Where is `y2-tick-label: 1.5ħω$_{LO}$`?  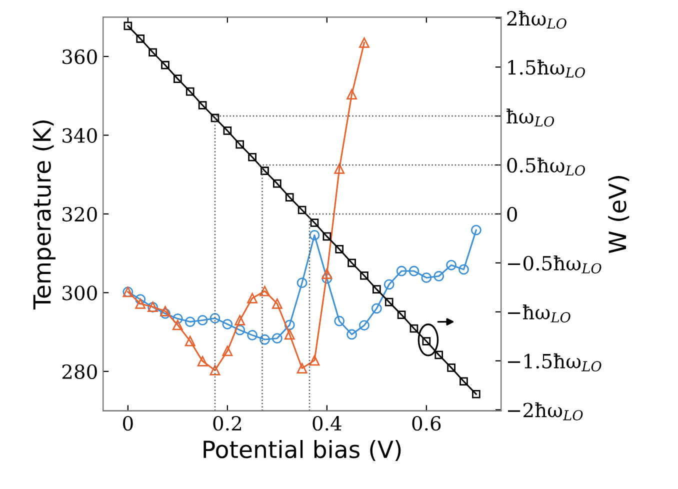 y2-tick-label: 1.5ħω$_{LO}$ is located at coordinates (546, 69).